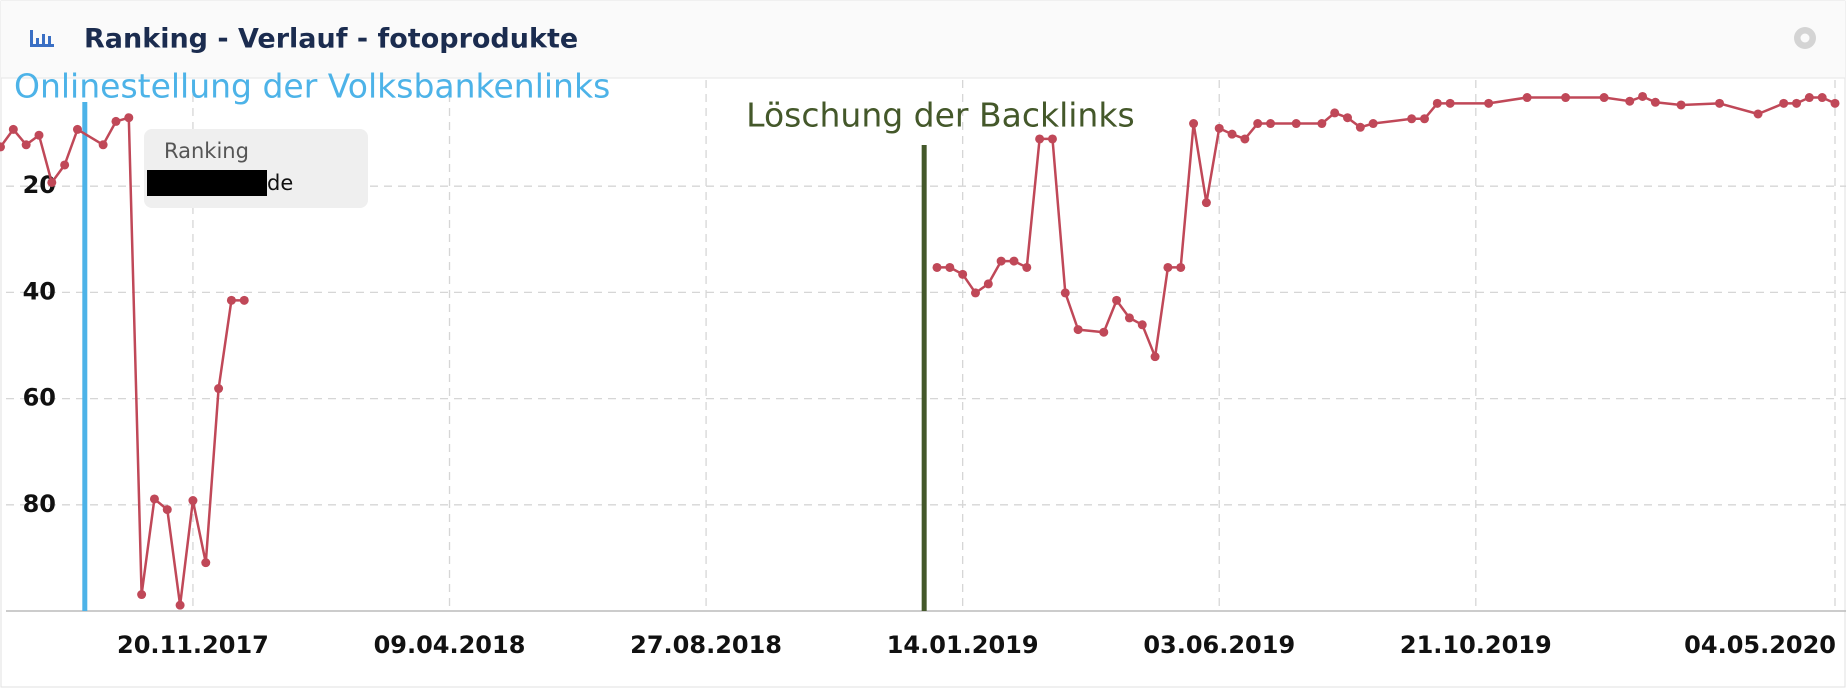  Describe the element at coordinates (207, 183) in the screenshot. I see `redaction` at that location.